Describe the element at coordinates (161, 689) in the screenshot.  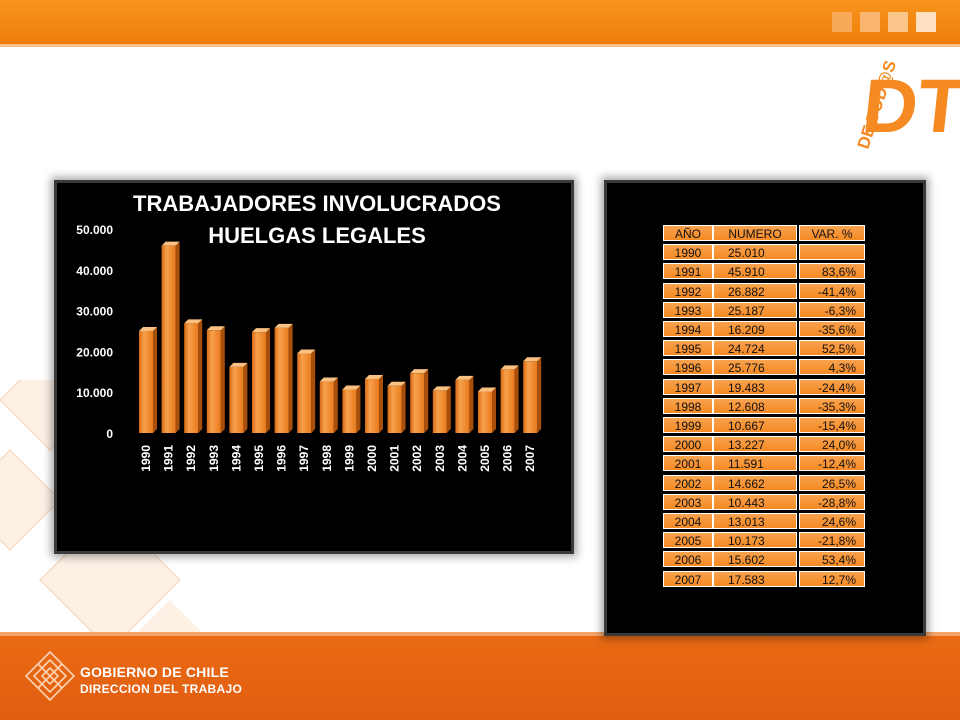
I see `footer-line-2: DIRECCION DEL TRABAJO` at that location.